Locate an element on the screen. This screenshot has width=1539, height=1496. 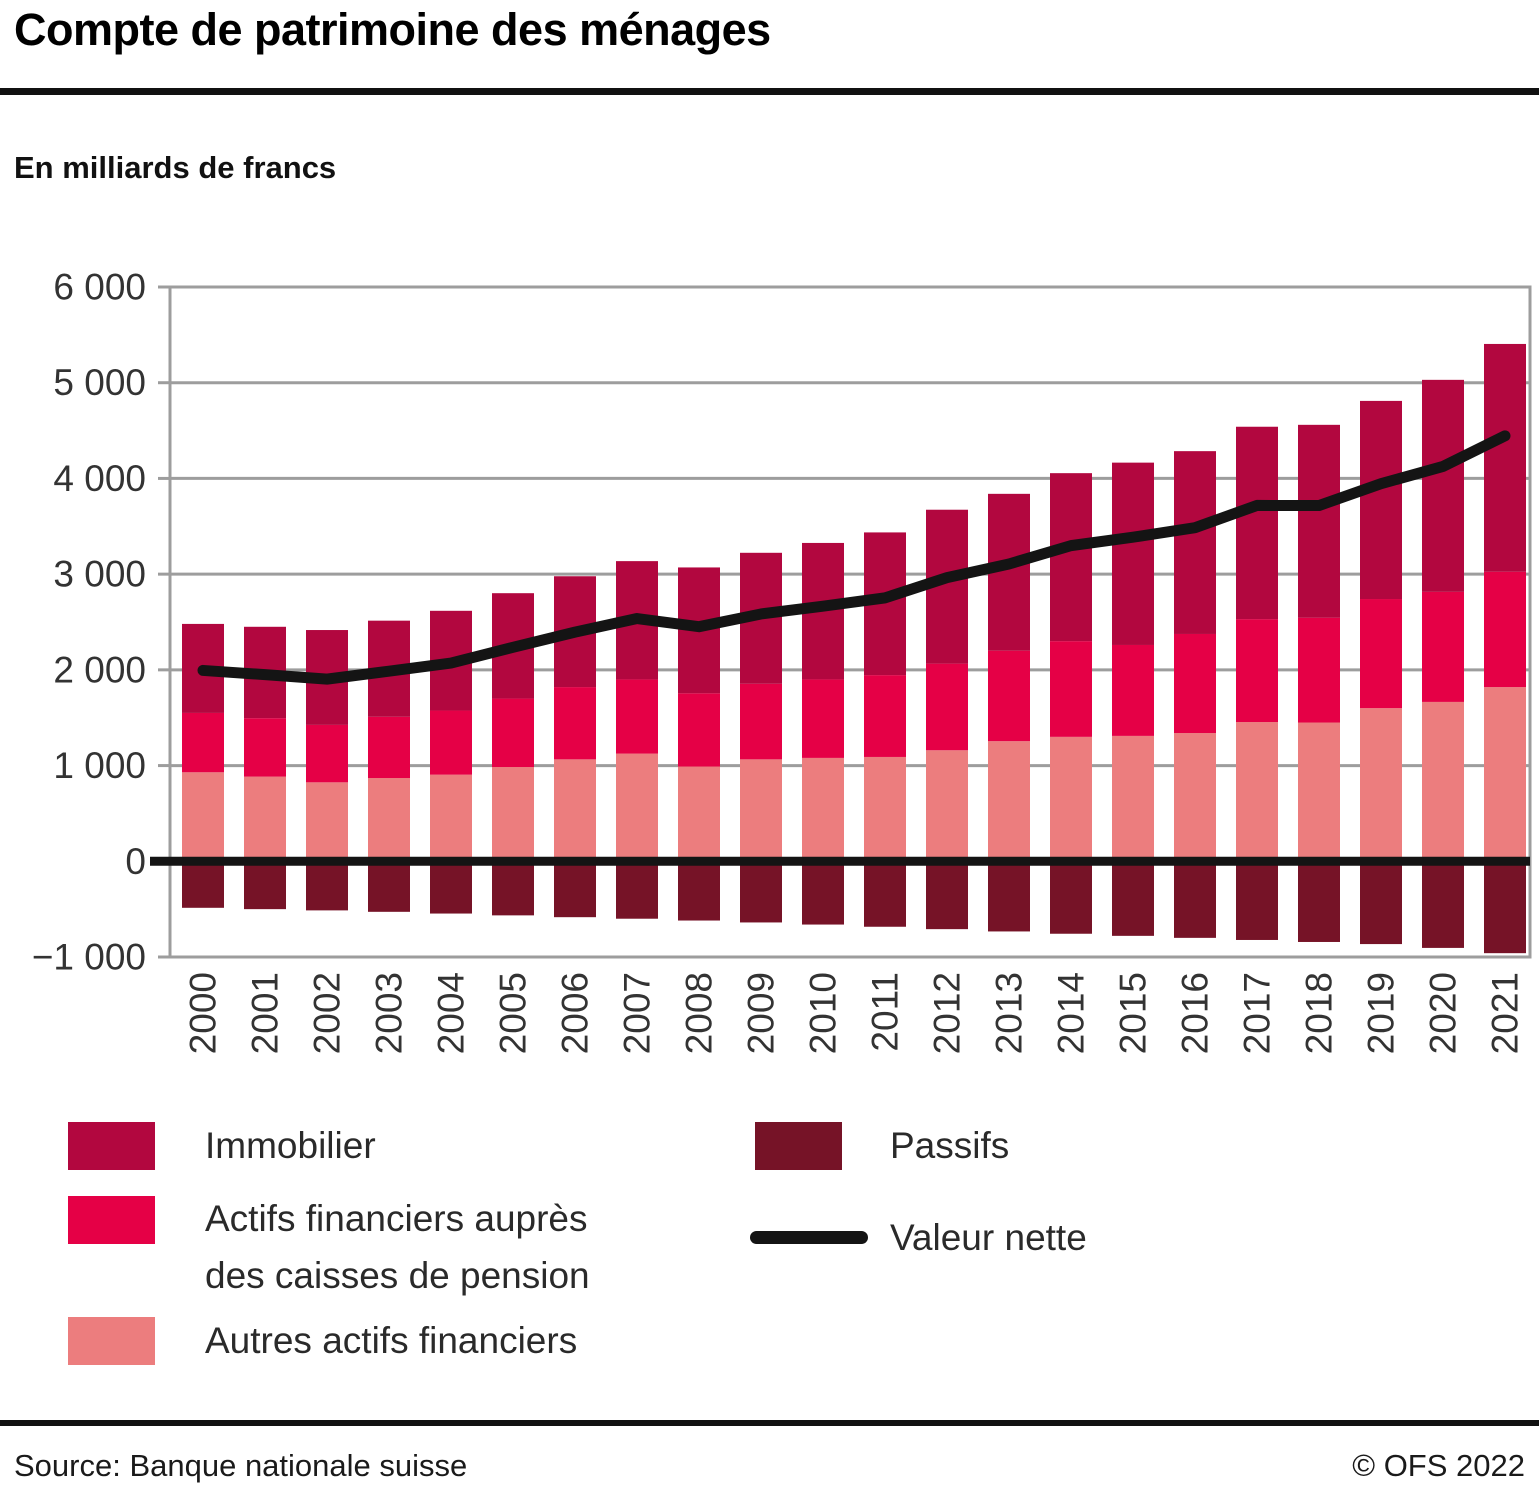
legend-swatch-pension is located at coordinates (111, 1220).